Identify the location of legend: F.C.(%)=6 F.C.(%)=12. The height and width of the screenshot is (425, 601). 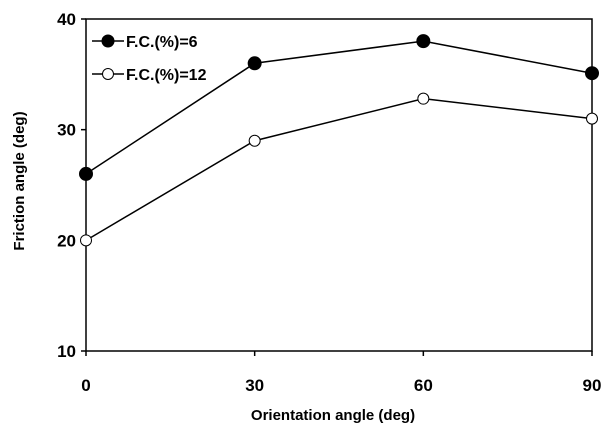
(149, 59).